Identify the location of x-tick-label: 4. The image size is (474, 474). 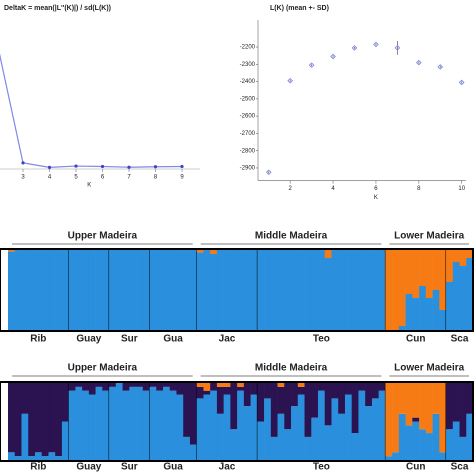
(333, 189).